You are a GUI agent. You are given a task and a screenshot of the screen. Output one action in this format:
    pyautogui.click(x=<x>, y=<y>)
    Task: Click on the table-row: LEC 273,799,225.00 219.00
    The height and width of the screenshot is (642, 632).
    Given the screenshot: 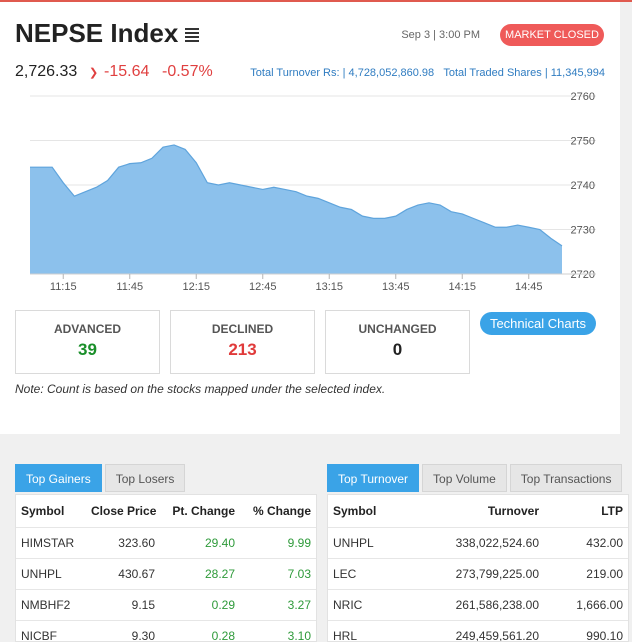 What is the action you would take?
    pyautogui.click(x=478, y=574)
    